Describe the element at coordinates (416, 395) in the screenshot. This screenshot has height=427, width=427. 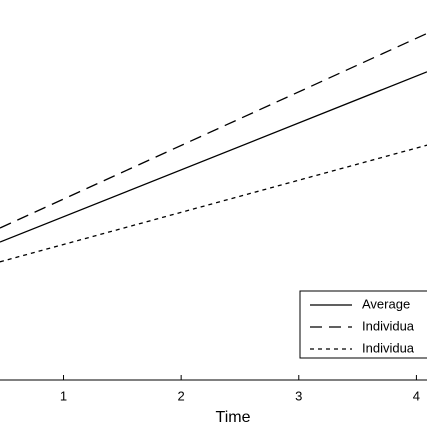
I see `x-tick-label: 4` at that location.